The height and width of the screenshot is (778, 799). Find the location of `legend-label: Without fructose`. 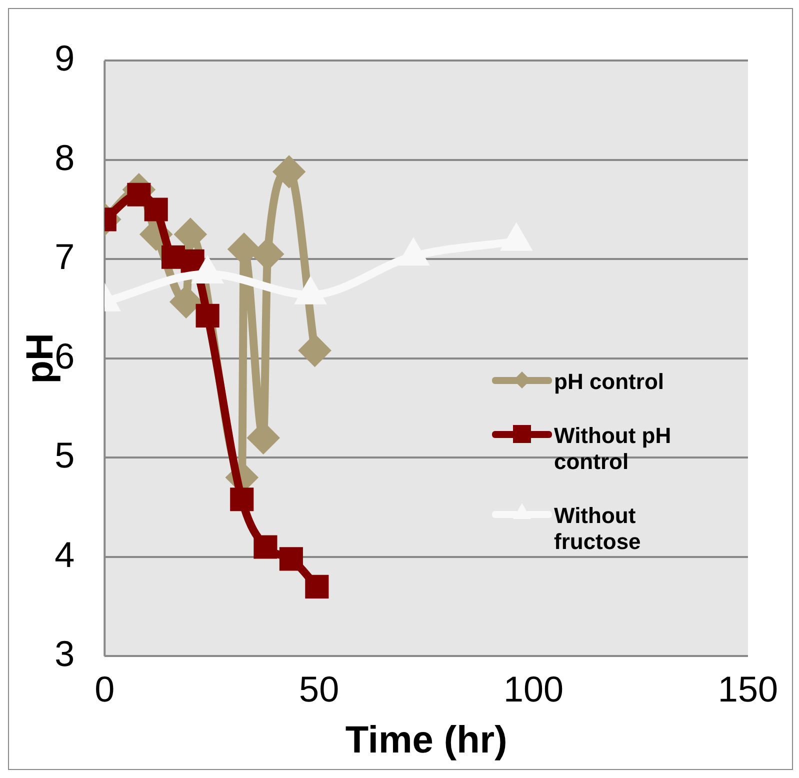

legend-label: Without fructose is located at coordinates (598, 529).